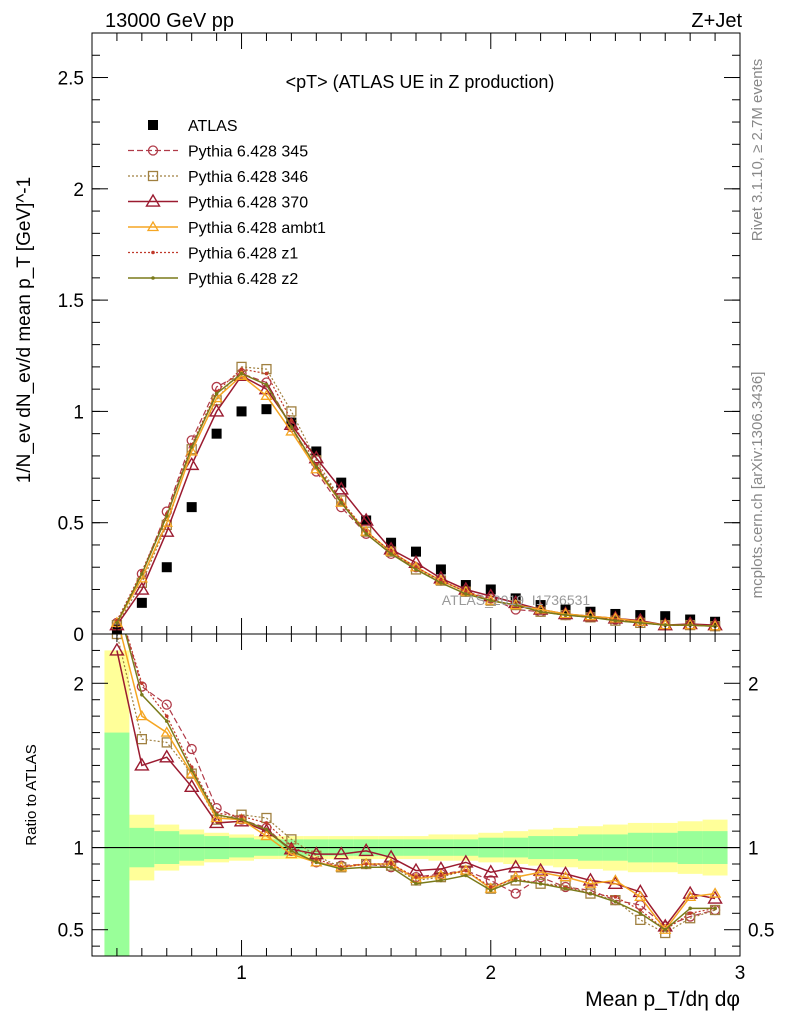  Describe the element at coordinates (257, 228) in the screenshot. I see `legend-label-ambt1: Pythia 6.428 ambt1` at that location.